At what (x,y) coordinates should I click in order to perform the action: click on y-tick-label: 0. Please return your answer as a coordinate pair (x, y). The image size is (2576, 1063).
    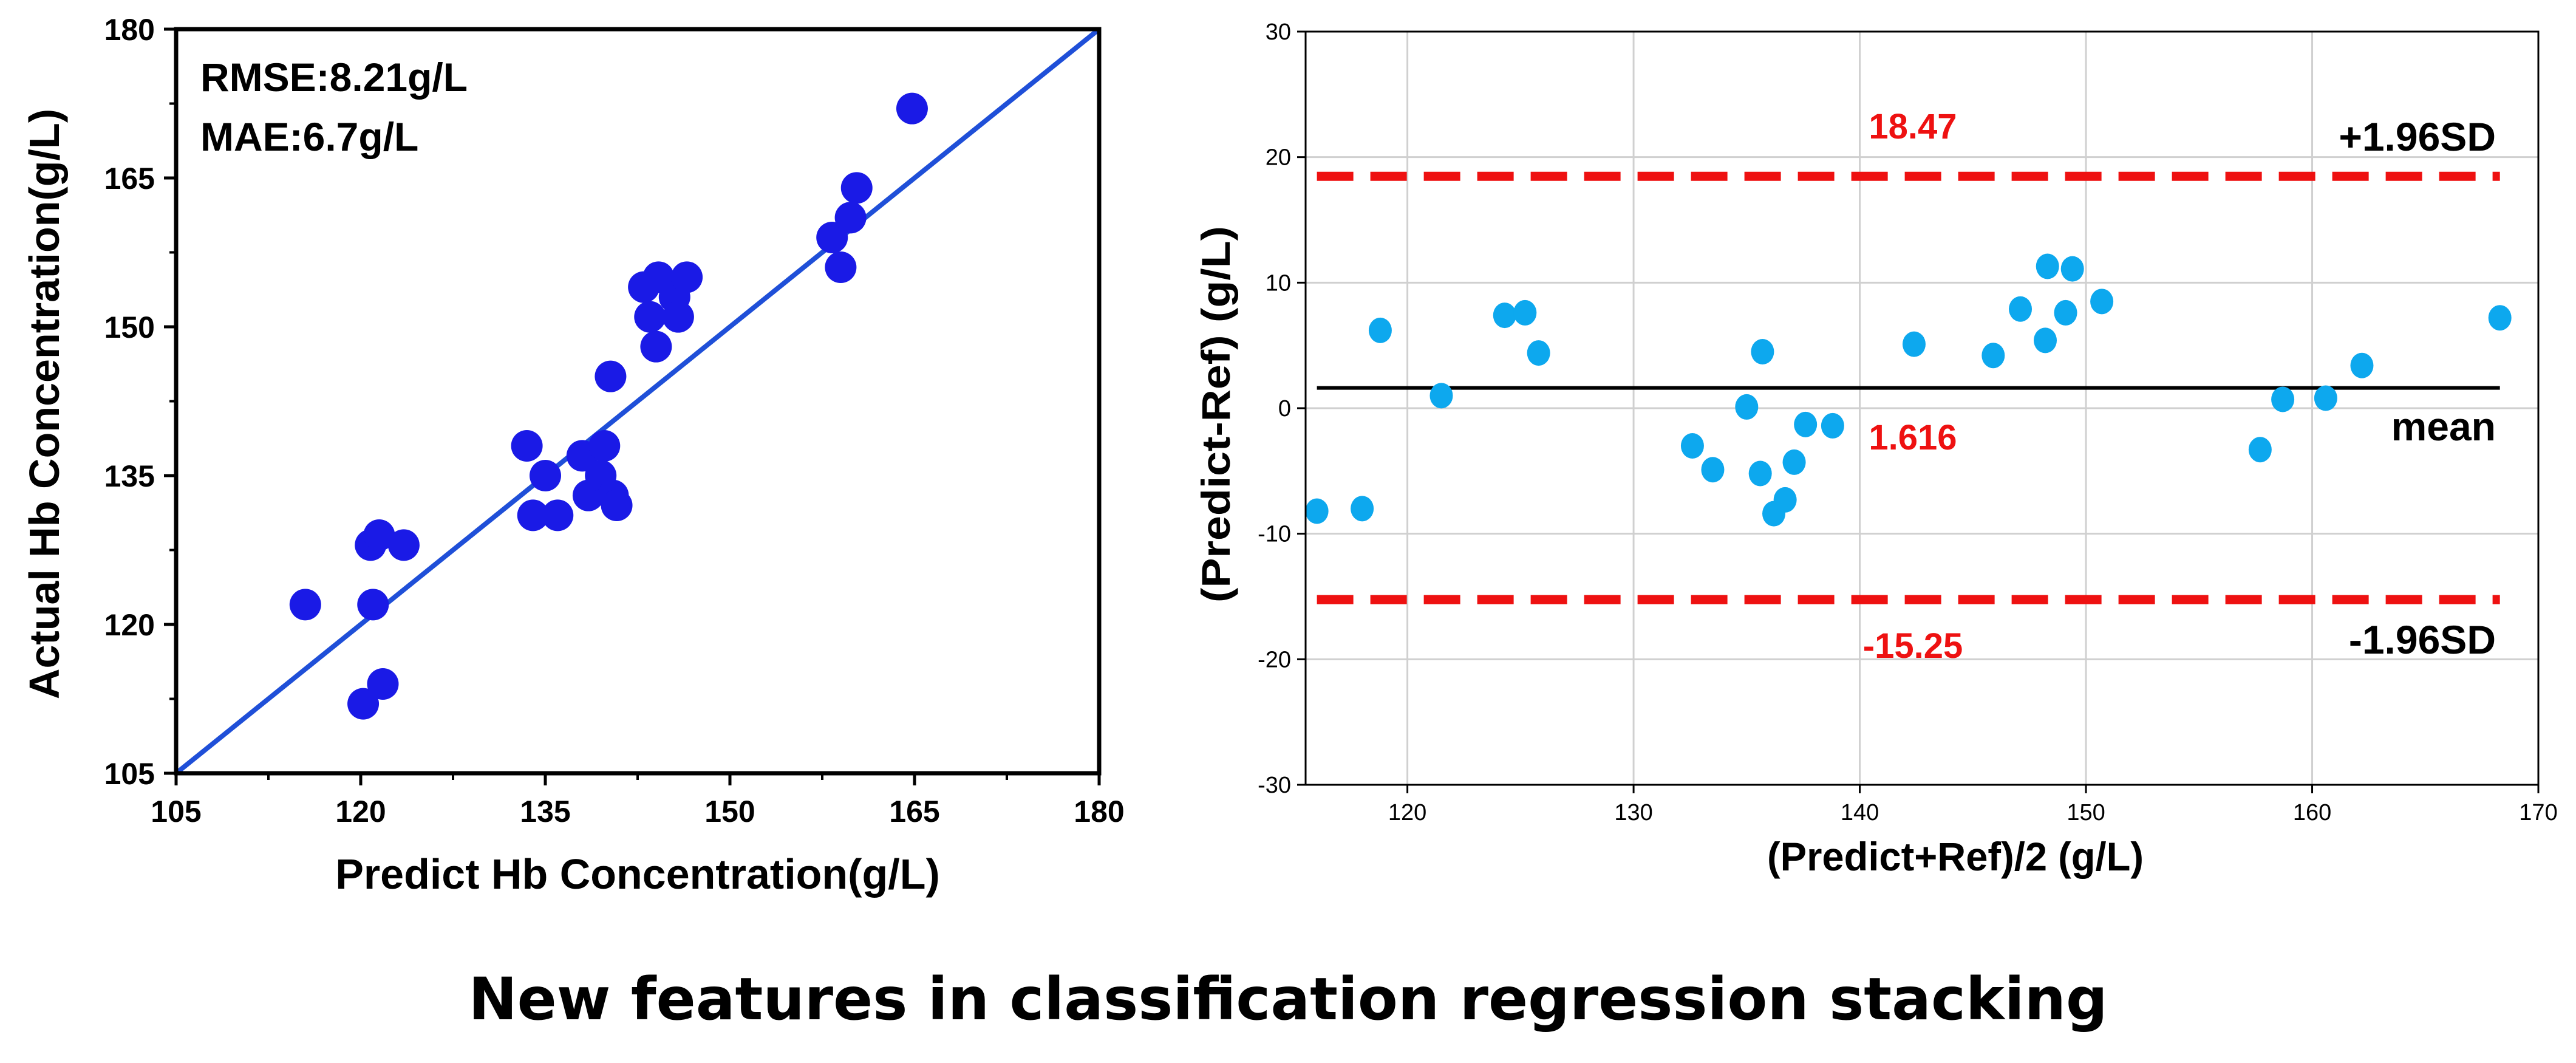
    Looking at the image, I should click on (1285, 409).